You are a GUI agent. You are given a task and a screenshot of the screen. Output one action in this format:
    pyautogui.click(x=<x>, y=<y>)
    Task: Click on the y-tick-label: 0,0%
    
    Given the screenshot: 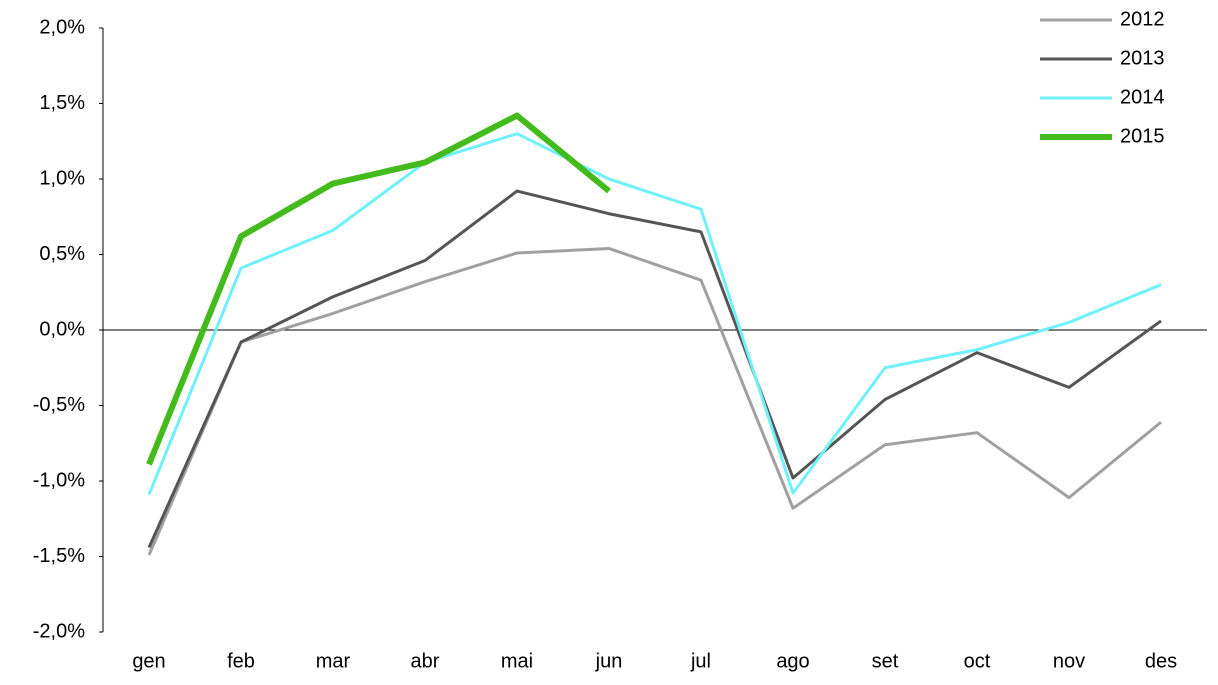 What is the action you would take?
    pyautogui.click(x=62, y=329)
    